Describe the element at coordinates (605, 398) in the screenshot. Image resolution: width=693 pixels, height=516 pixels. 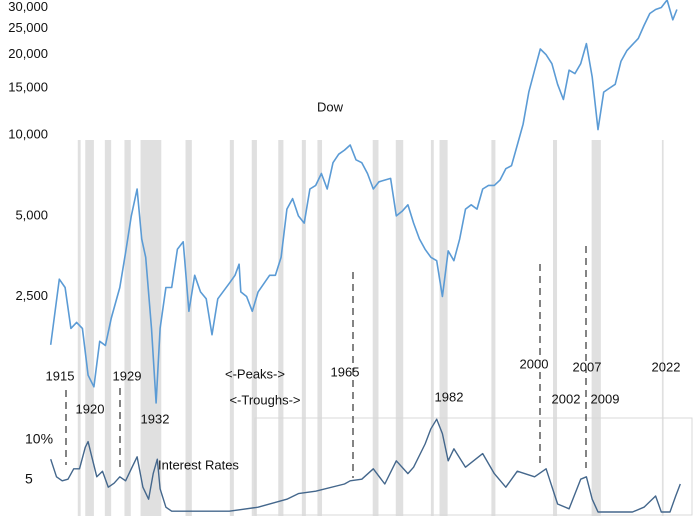
I see `annotation: 2009` at that location.